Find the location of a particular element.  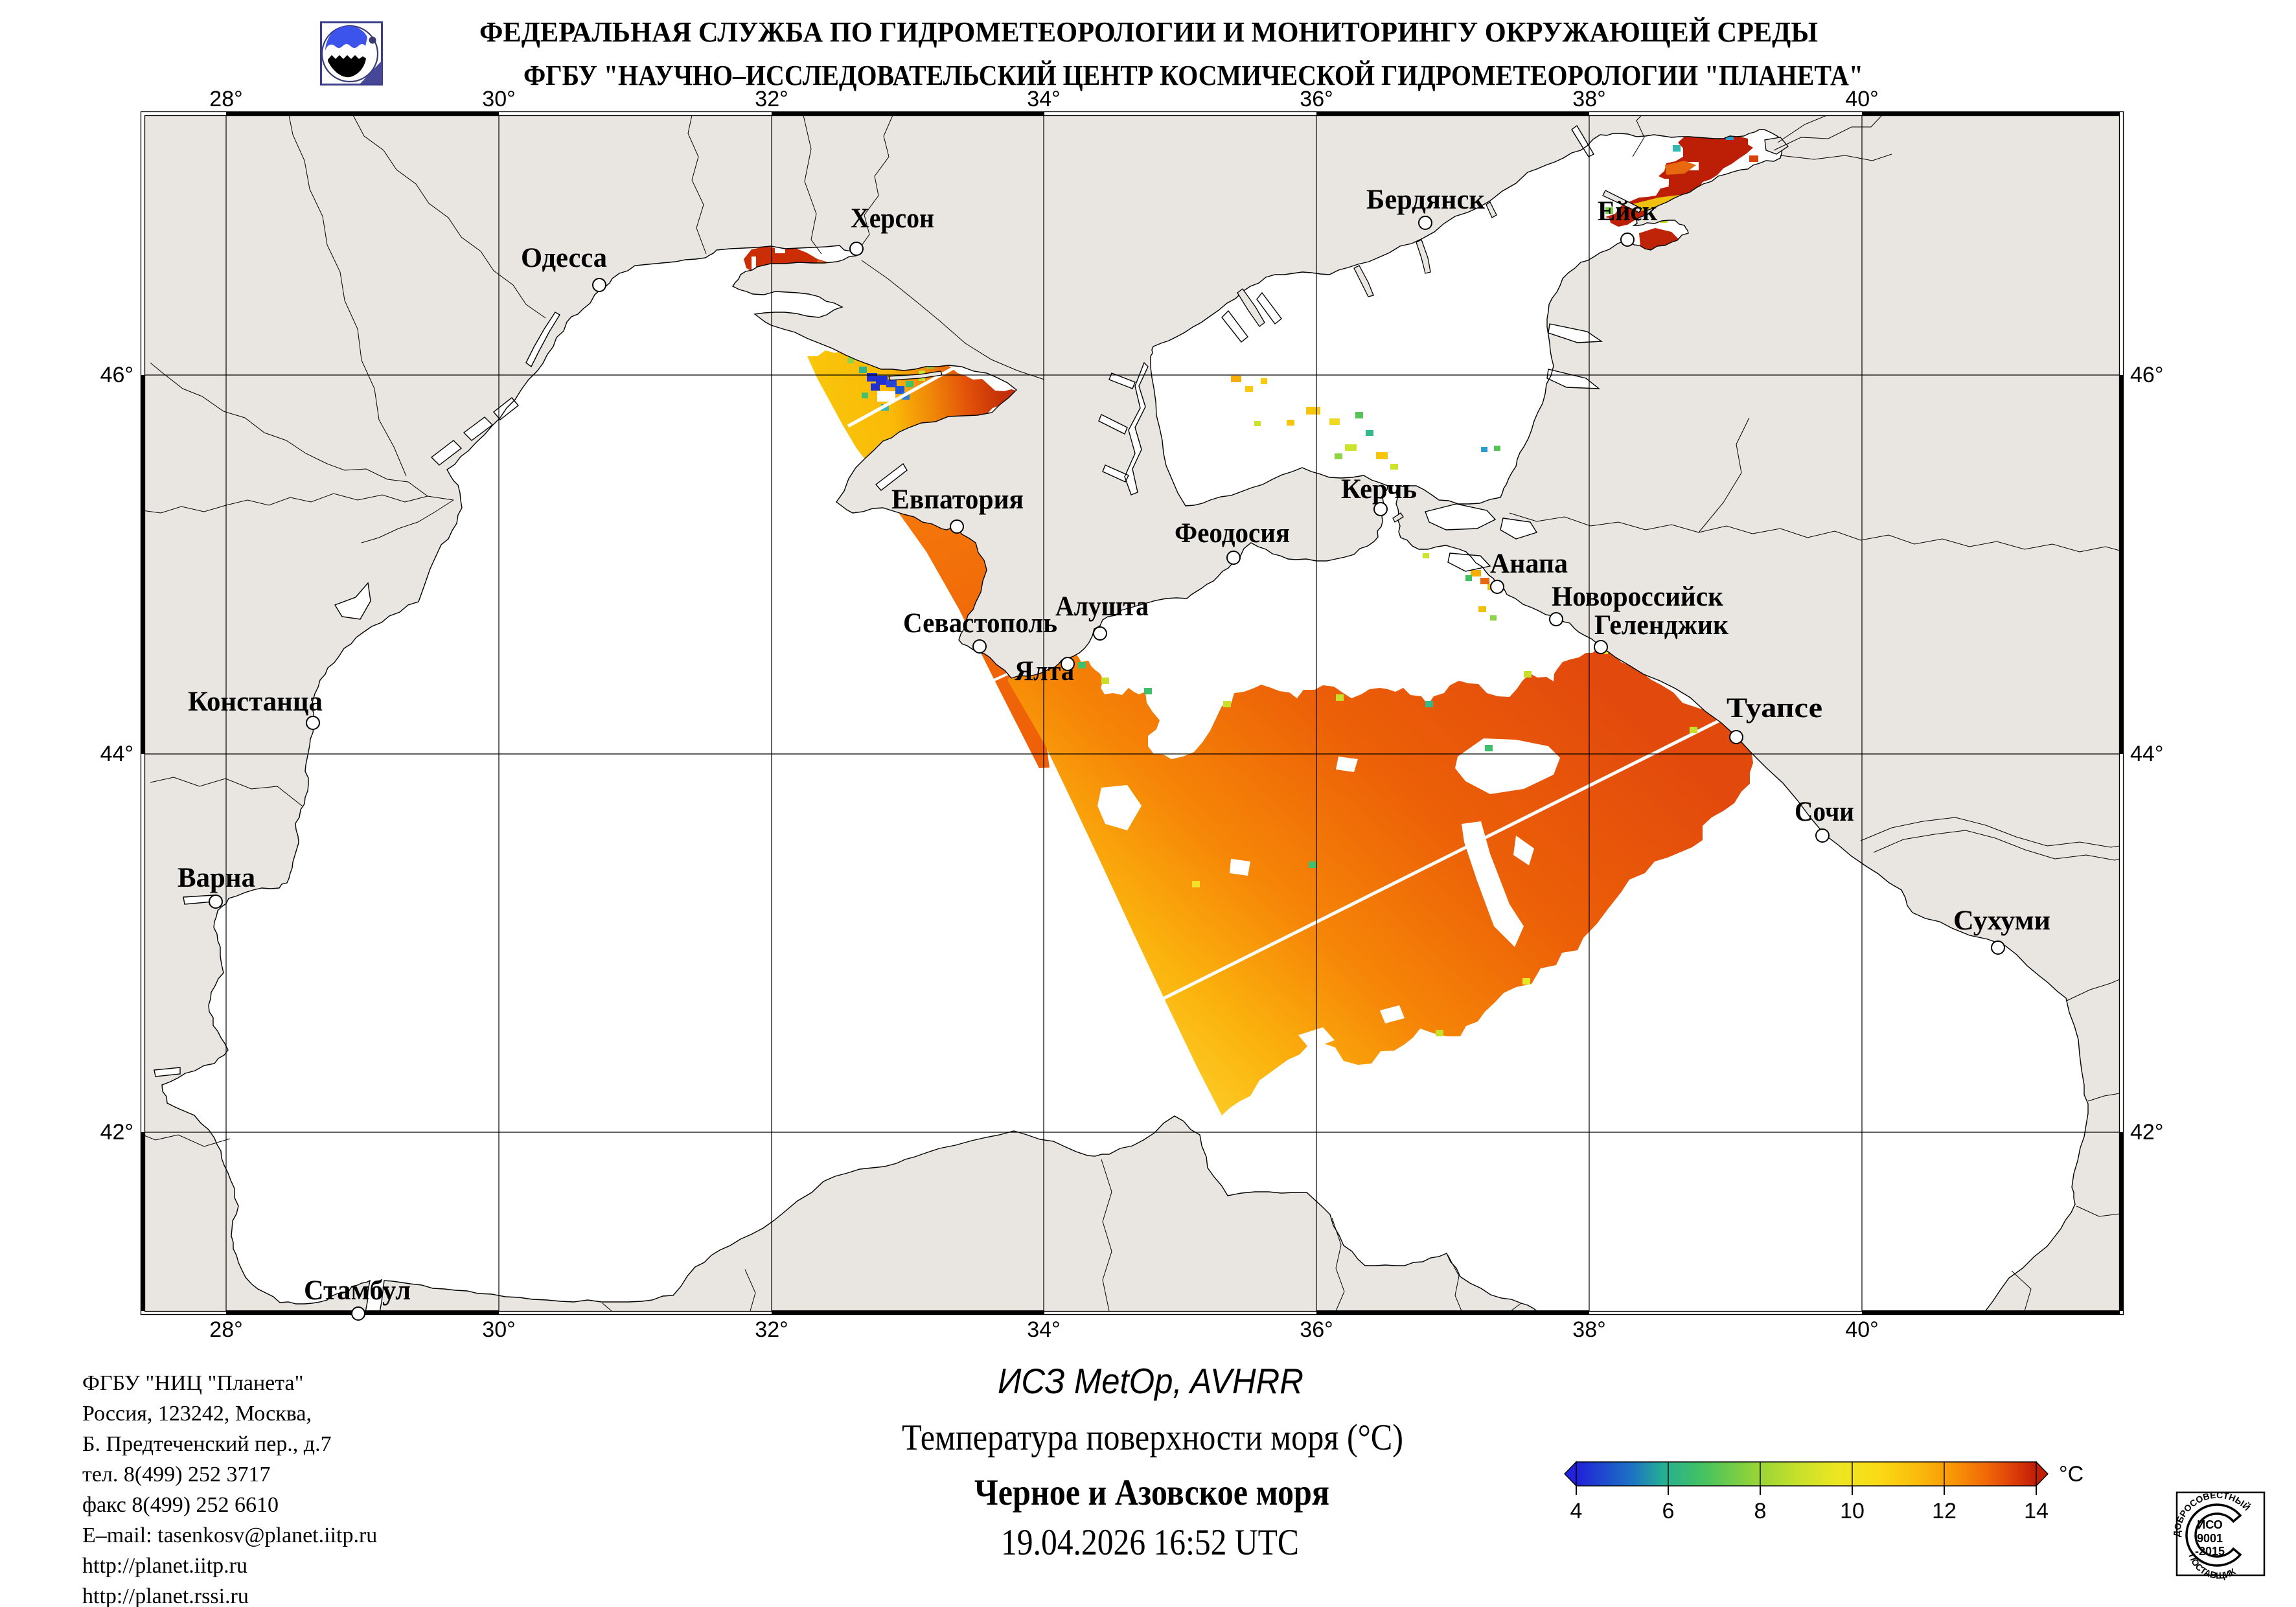

svg-text: °C is located at coordinates (2071, 1475).